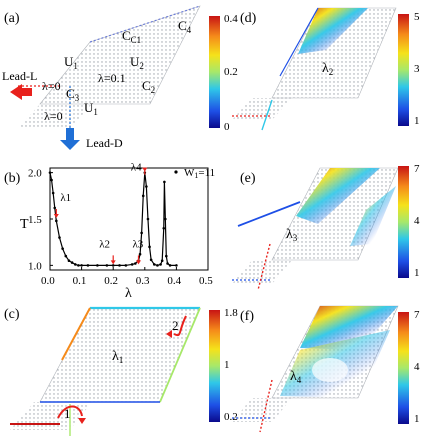 This screenshot has height=444, width=436. I want to click on marker-label: λ1, so click(65, 198).